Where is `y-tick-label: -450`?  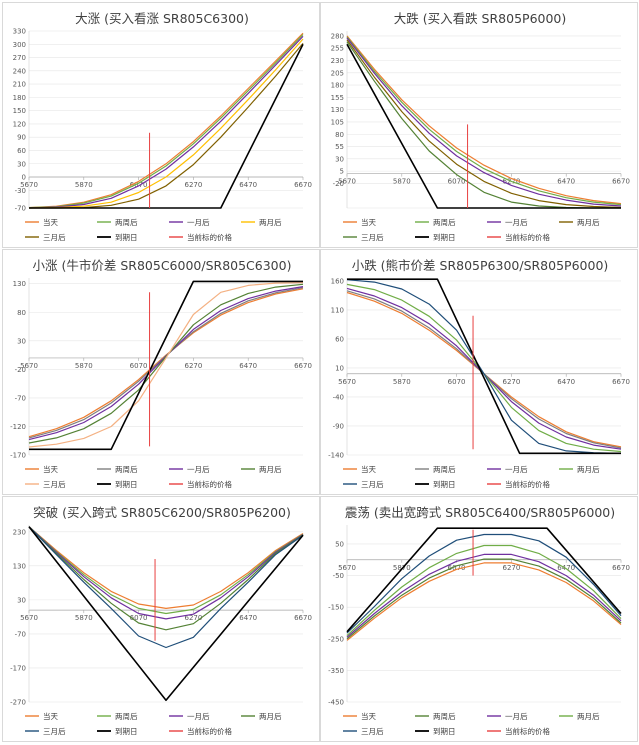 y-tick-label: -450 is located at coordinates (336, 703).